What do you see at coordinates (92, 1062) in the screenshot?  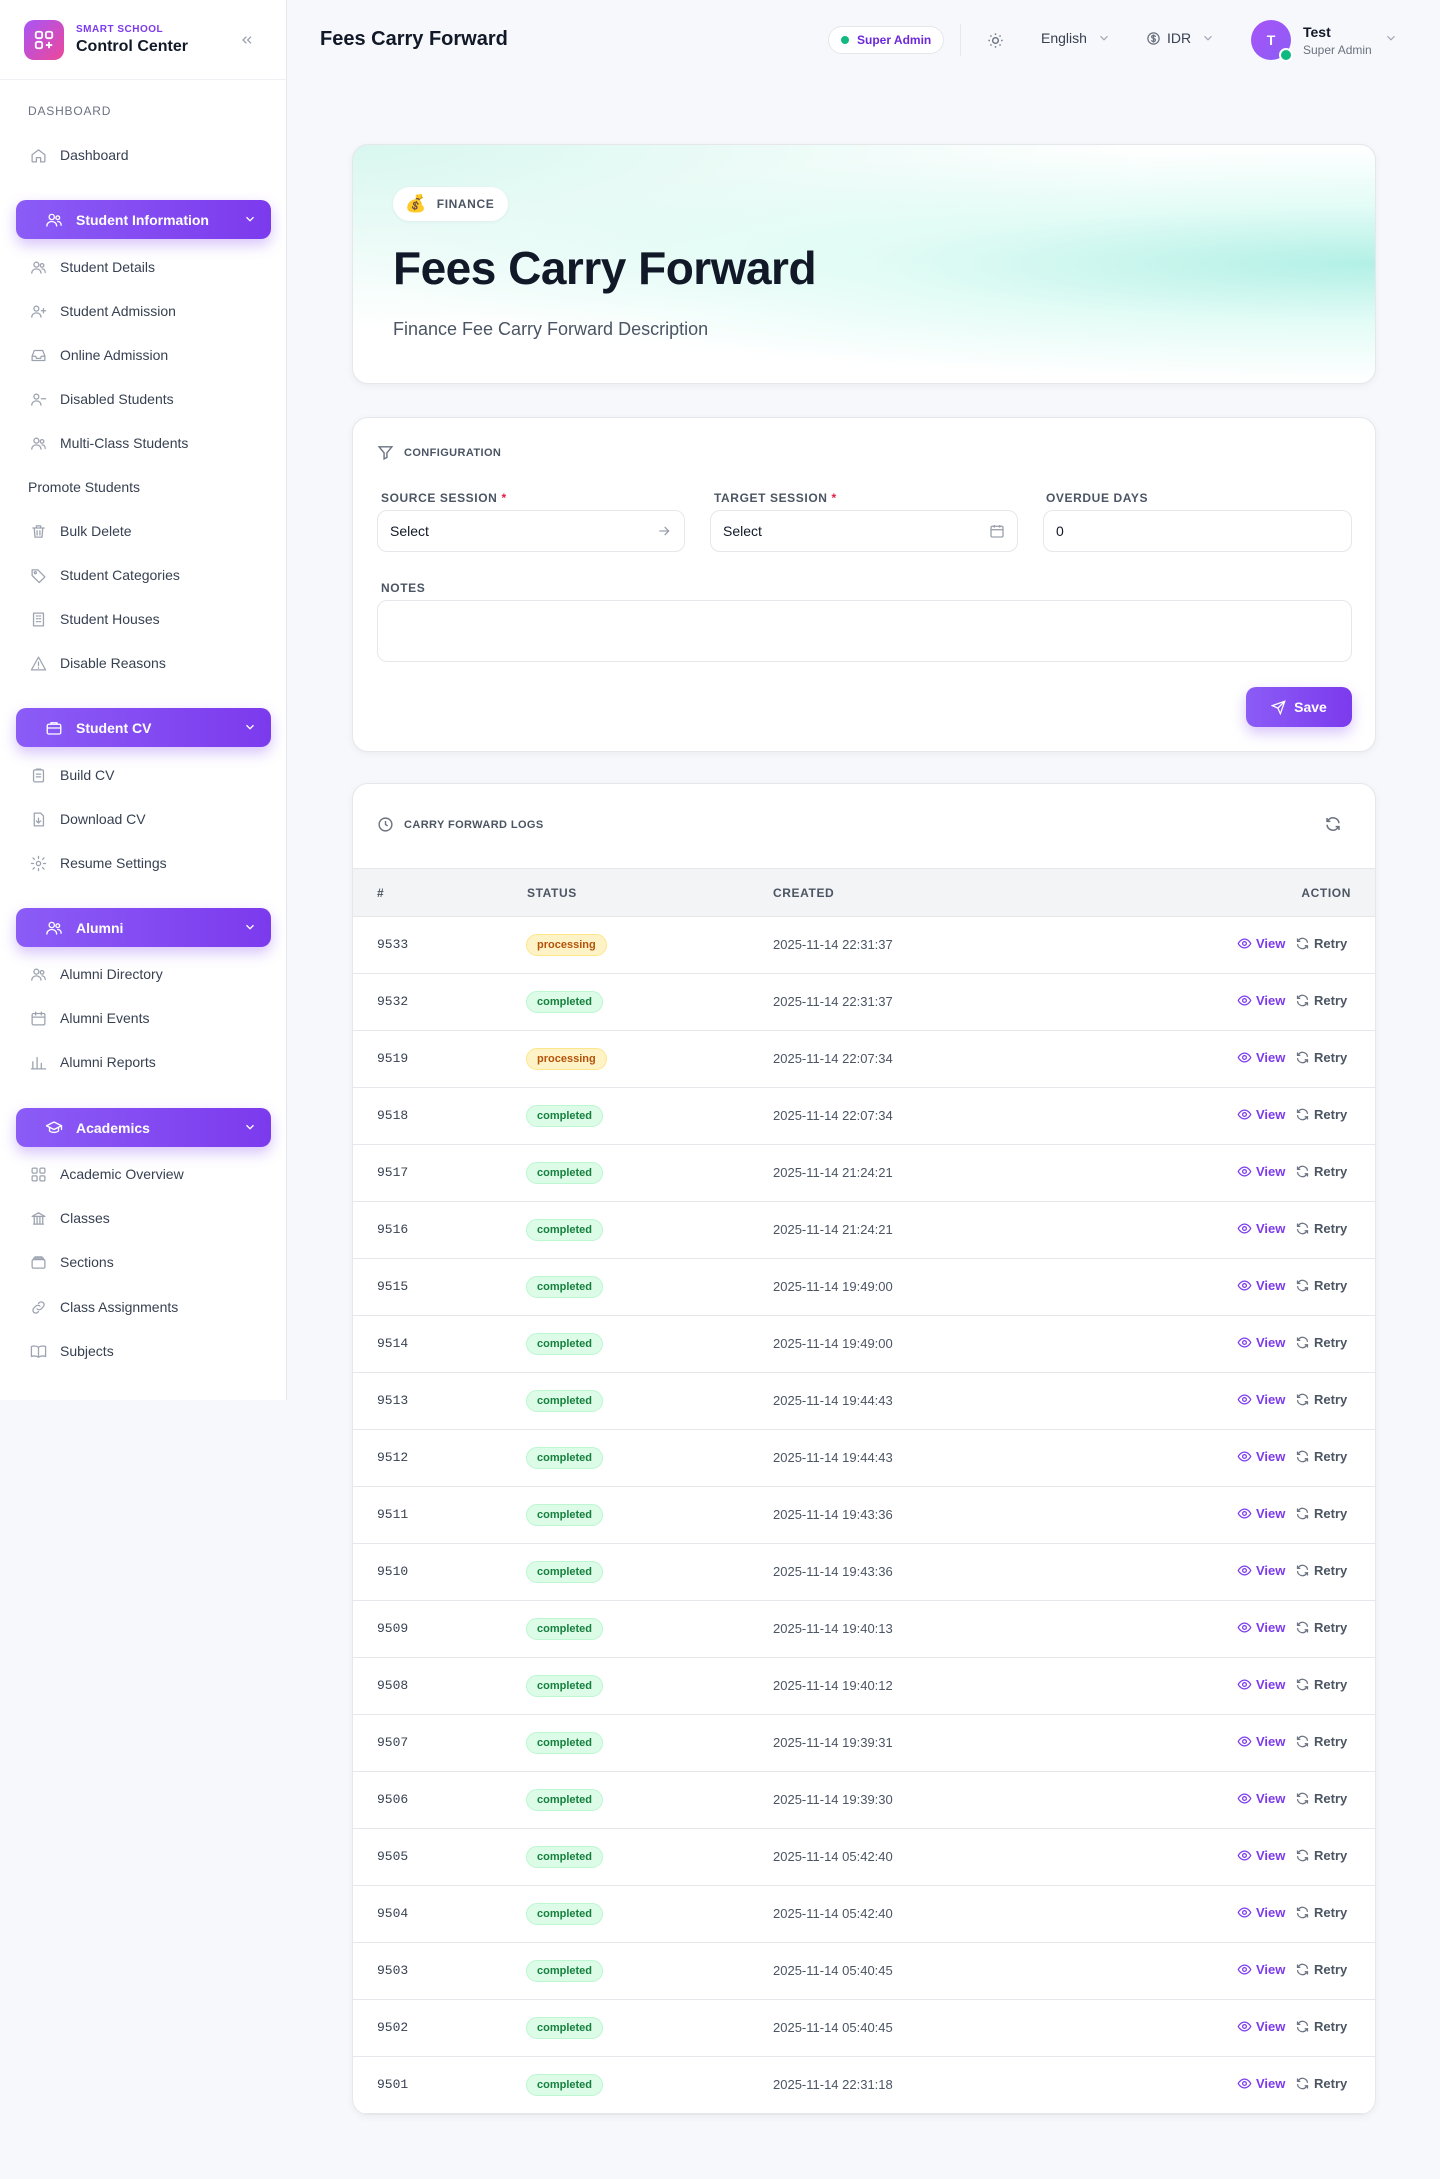 I see `sidebar-item-alumni-reports: Alumni Reports` at bounding box center [92, 1062].